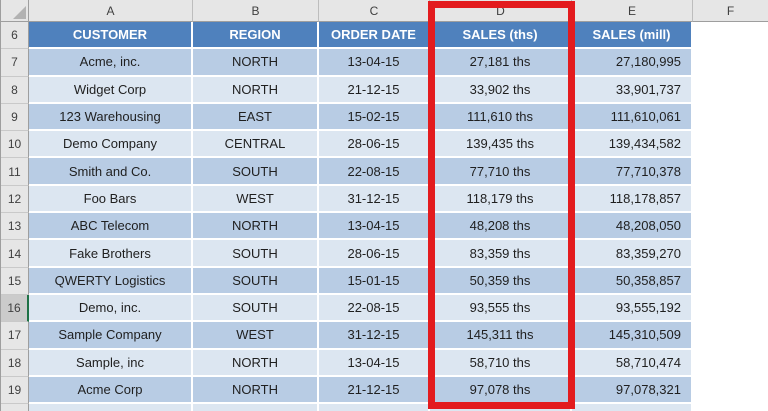 This screenshot has height=411, width=768. I want to click on row-header-8: 8, so click(15, 90).